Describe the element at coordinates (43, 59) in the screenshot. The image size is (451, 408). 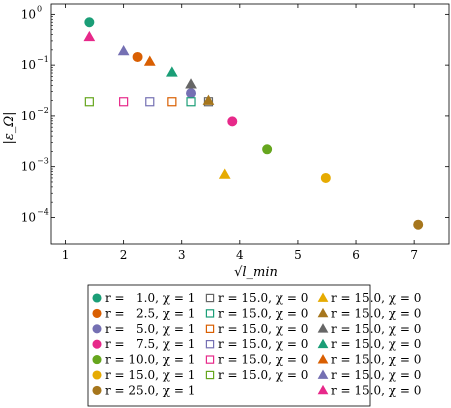
I see `y-tick-exponent: −1` at that location.